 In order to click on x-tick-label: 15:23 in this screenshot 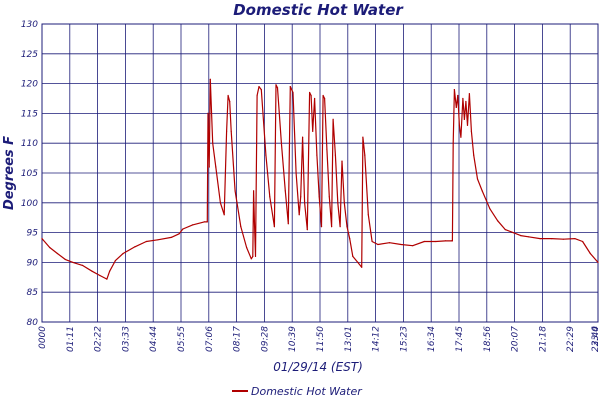, I will do `click(404, 339)`.